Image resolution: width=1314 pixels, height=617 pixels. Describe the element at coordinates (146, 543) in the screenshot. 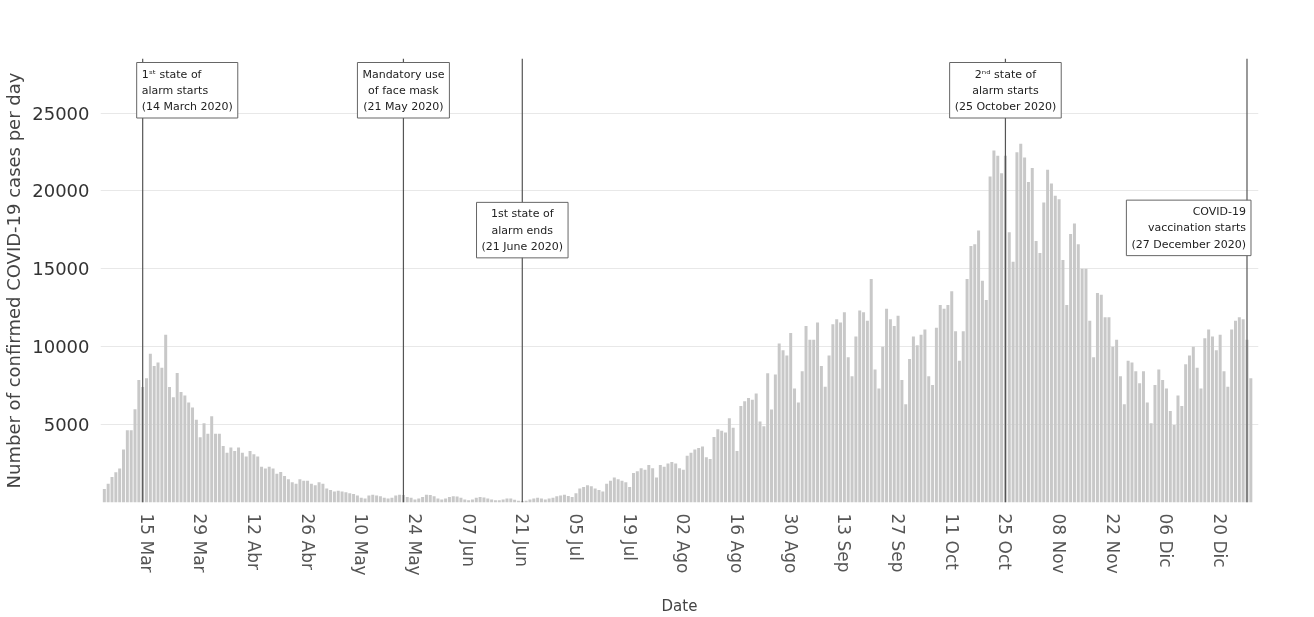

I see `x-tick-label: 15 Mar` at that location.